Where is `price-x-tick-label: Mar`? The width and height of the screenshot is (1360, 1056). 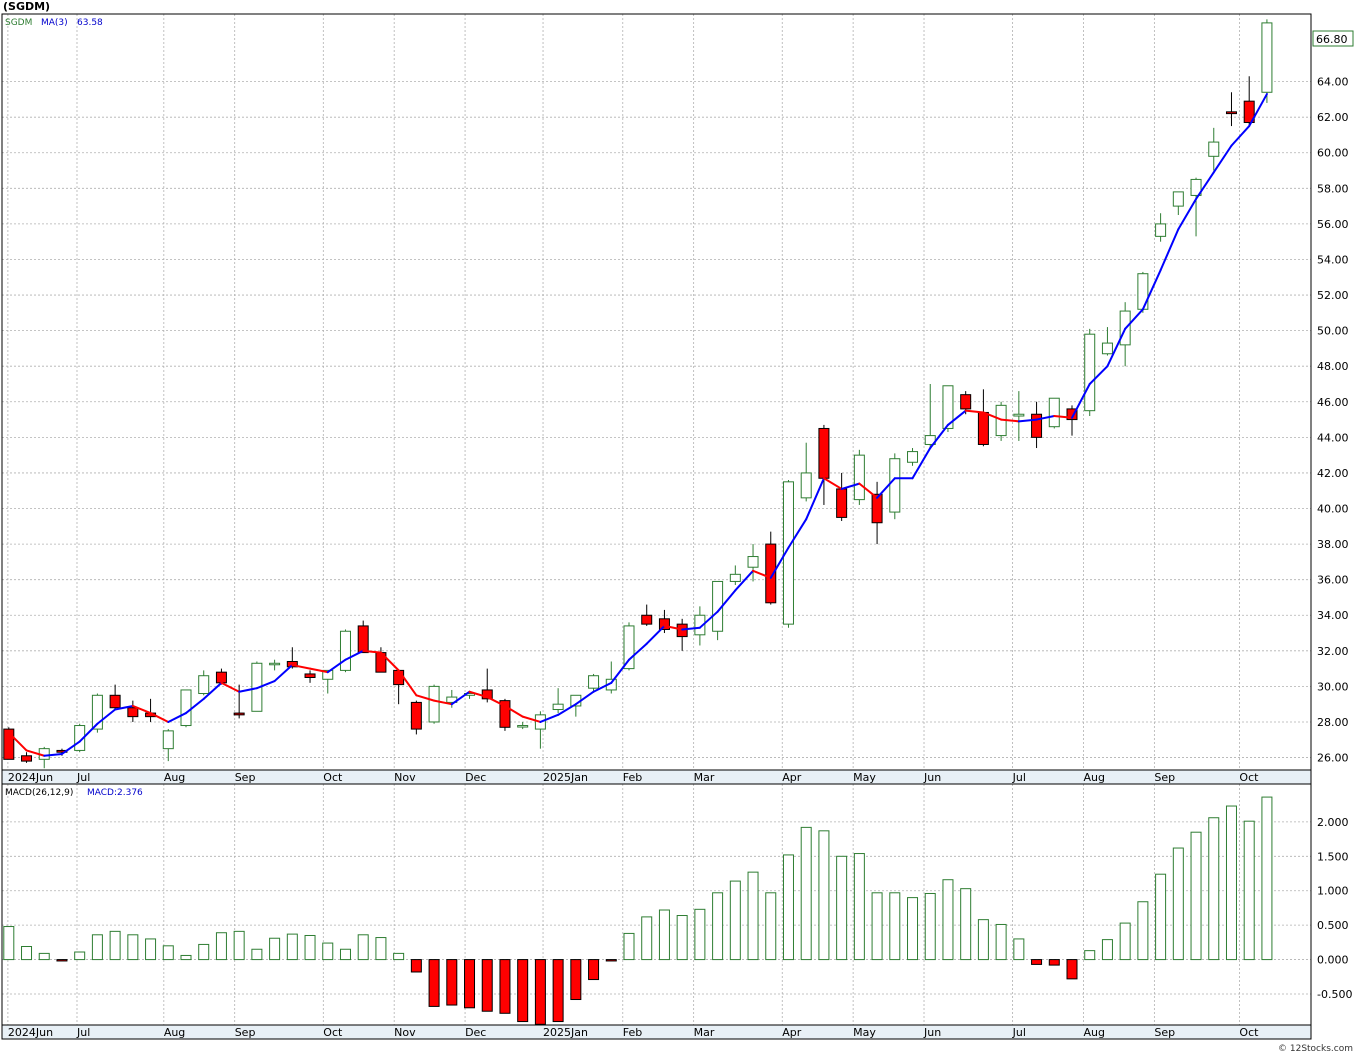
price-x-tick-label: Mar is located at coordinates (704, 777).